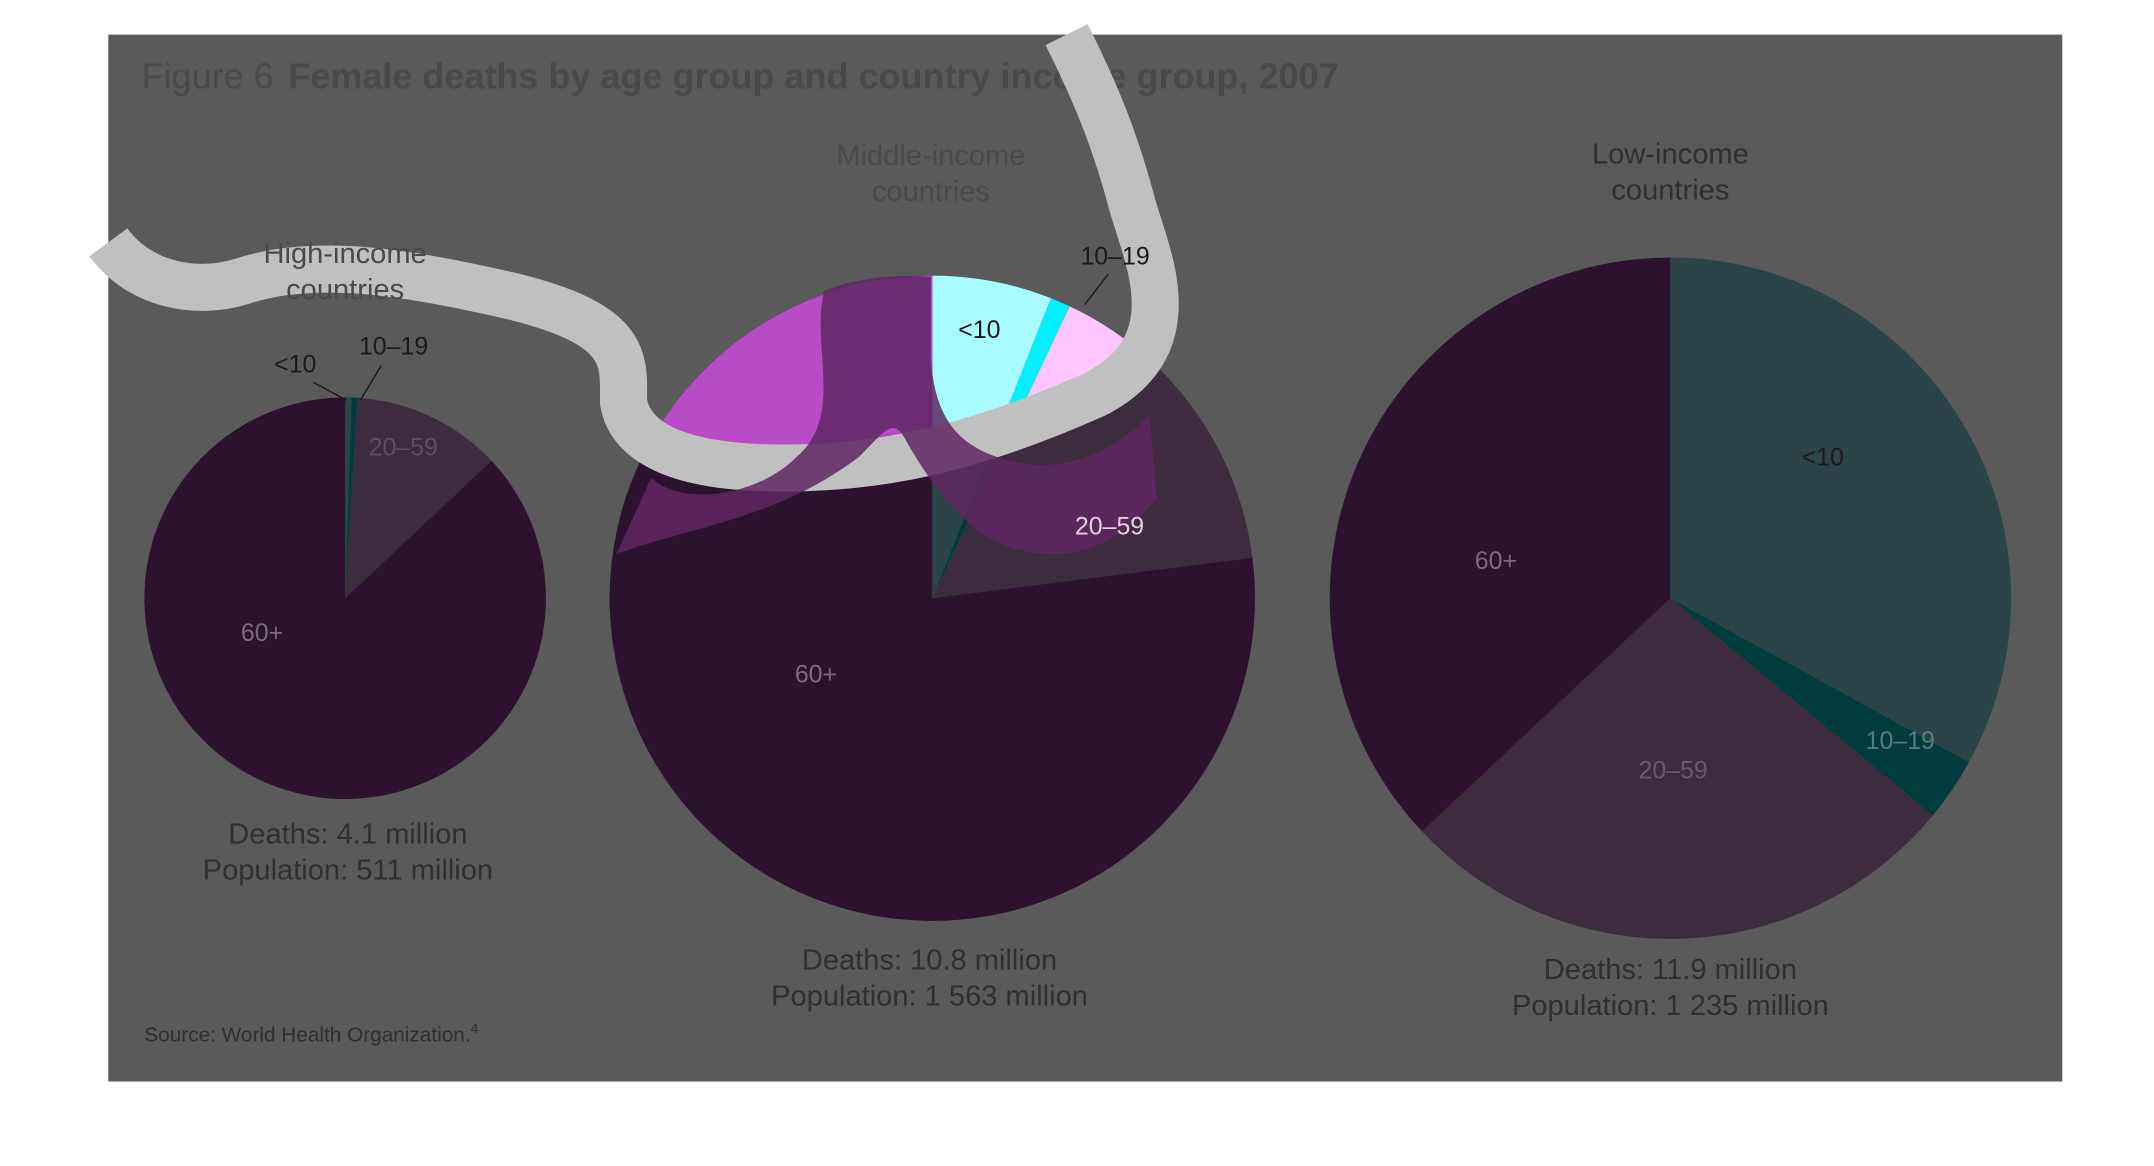 Image resolution: width=2154 pixels, height=1166 pixels. Describe the element at coordinates (929, 960) in the screenshot. I see `caption-deaths-middle: Deaths: 10.8 million` at that location.